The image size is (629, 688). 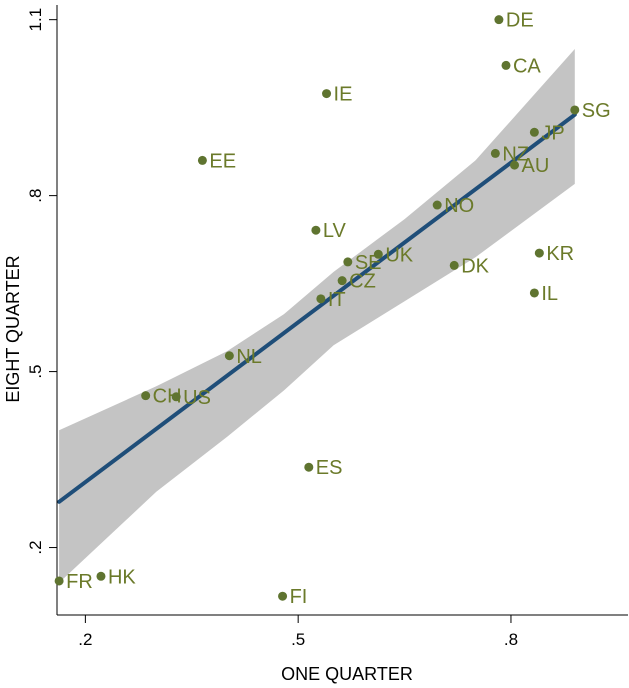 What do you see at coordinates (298, 639) in the screenshot?
I see `x-tick-label: .5` at bounding box center [298, 639].